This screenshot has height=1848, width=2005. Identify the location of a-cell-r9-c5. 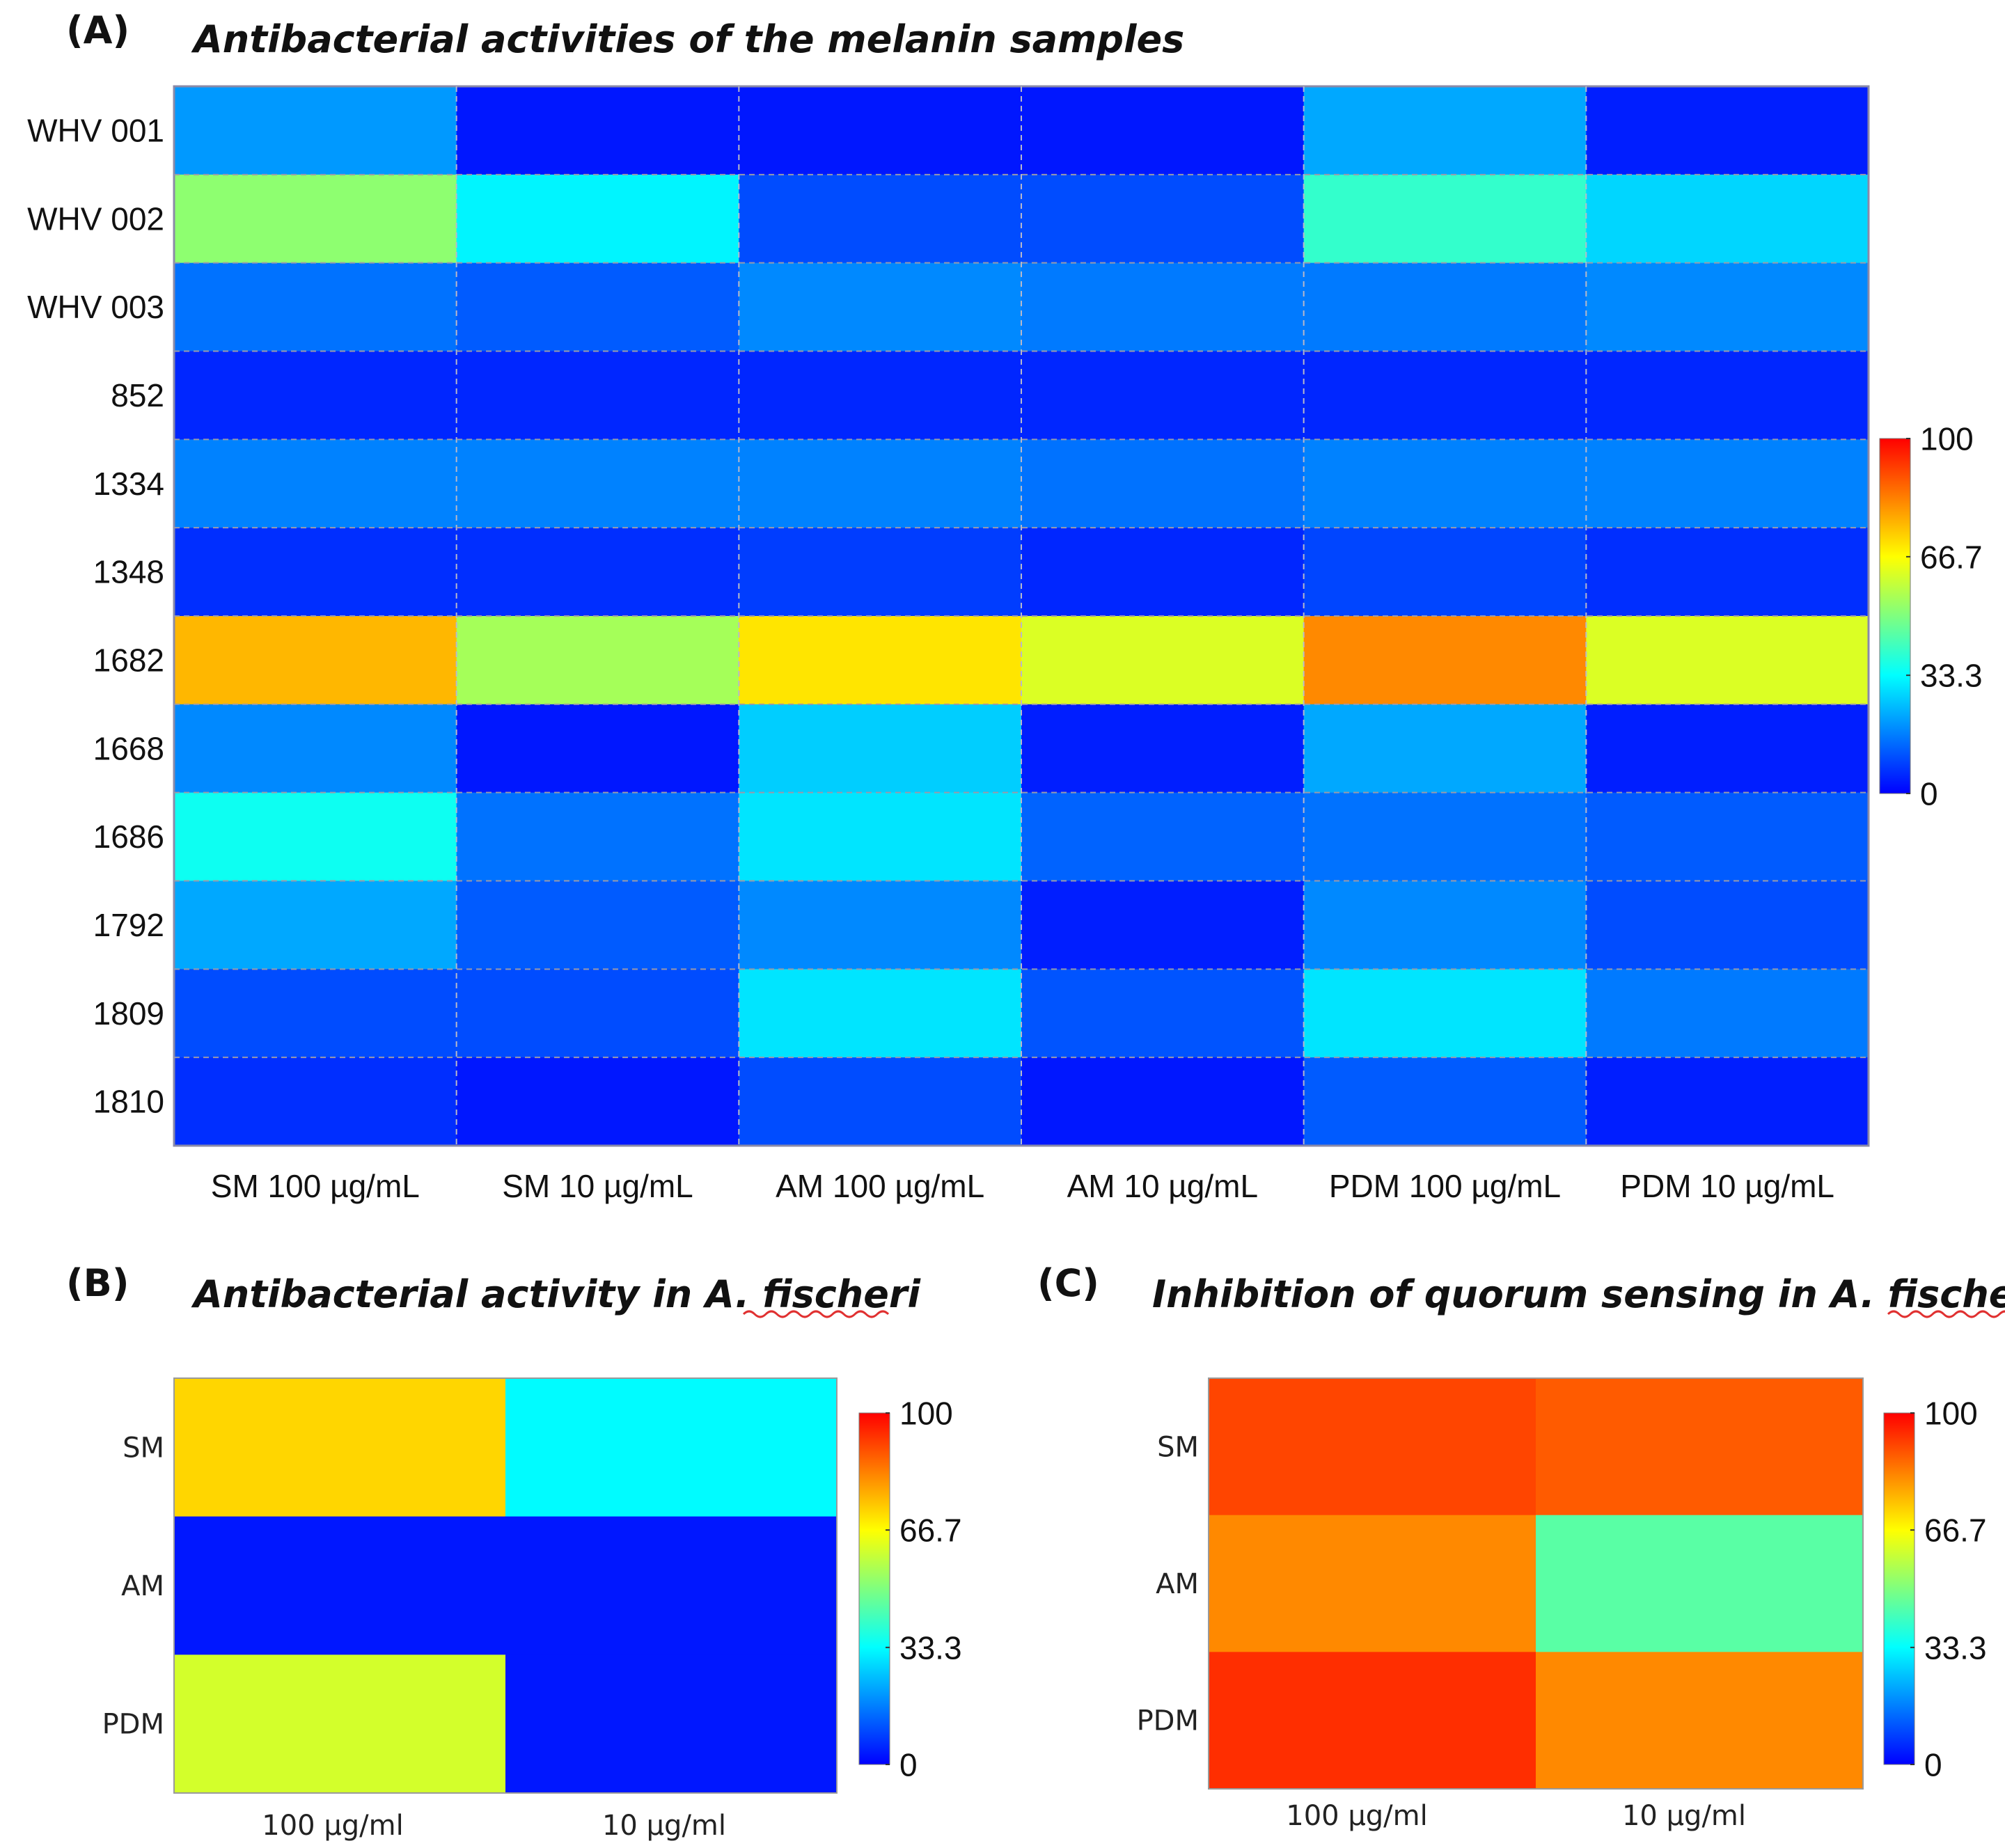
(1727, 925).